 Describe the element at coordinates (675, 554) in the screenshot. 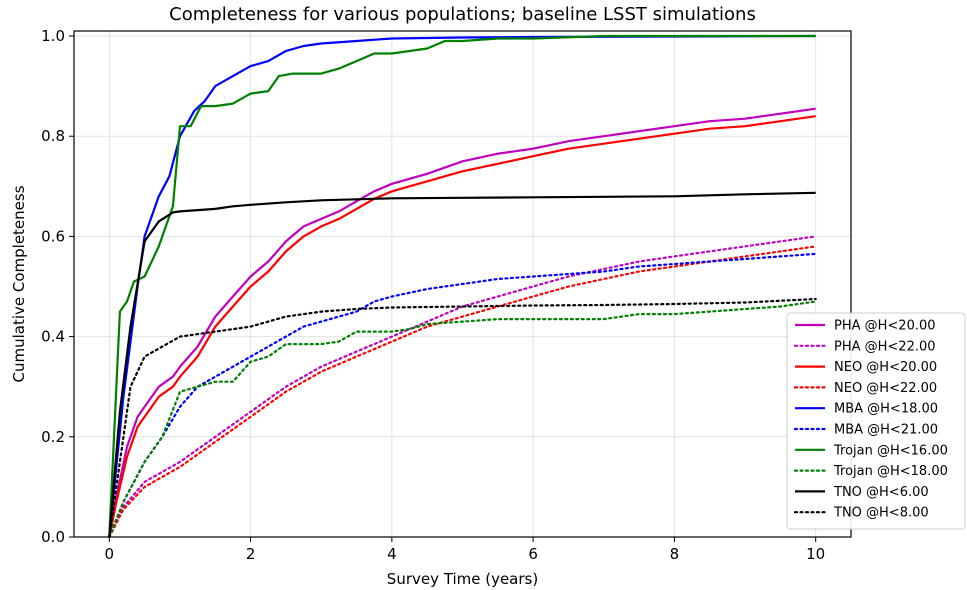

I see `x-tick-label: 8` at that location.